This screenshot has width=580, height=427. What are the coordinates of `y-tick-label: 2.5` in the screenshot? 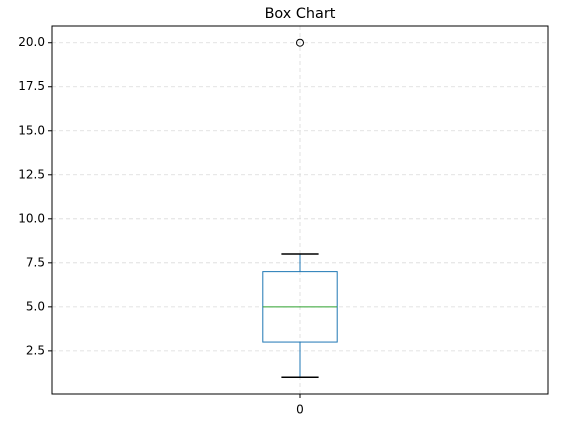 It's located at (35, 350).